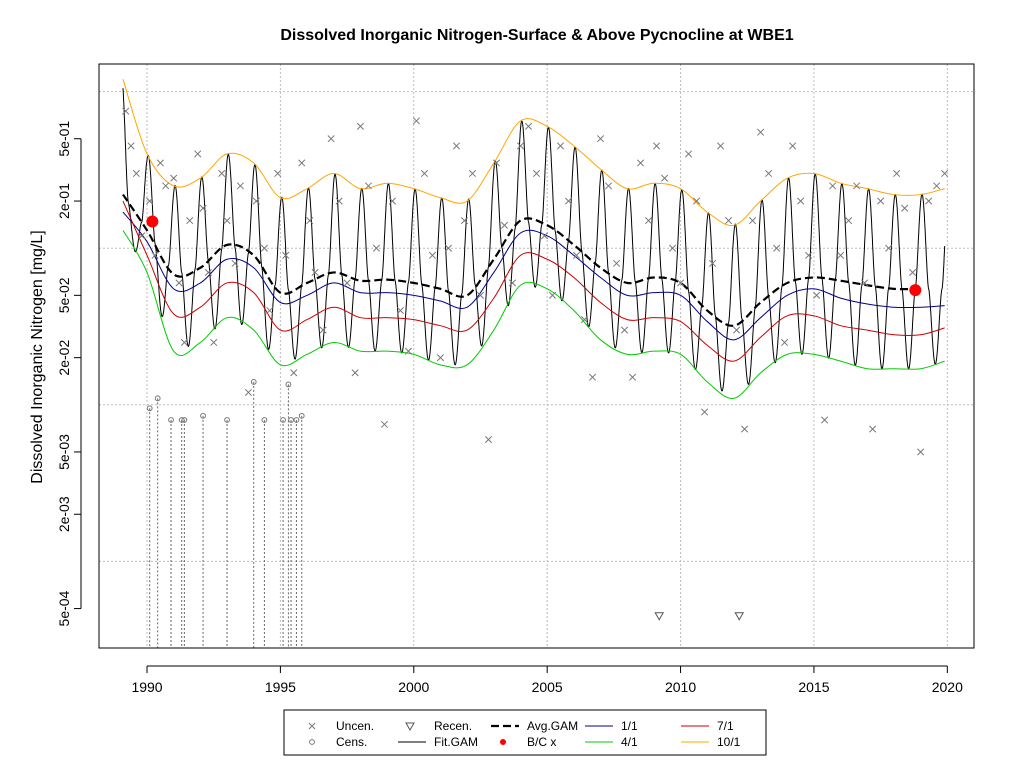 The image size is (1024, 768). Describe the element at coordinates (552, 726) in the screenshot. I see `legend-label: Avg.GAM` at that location.